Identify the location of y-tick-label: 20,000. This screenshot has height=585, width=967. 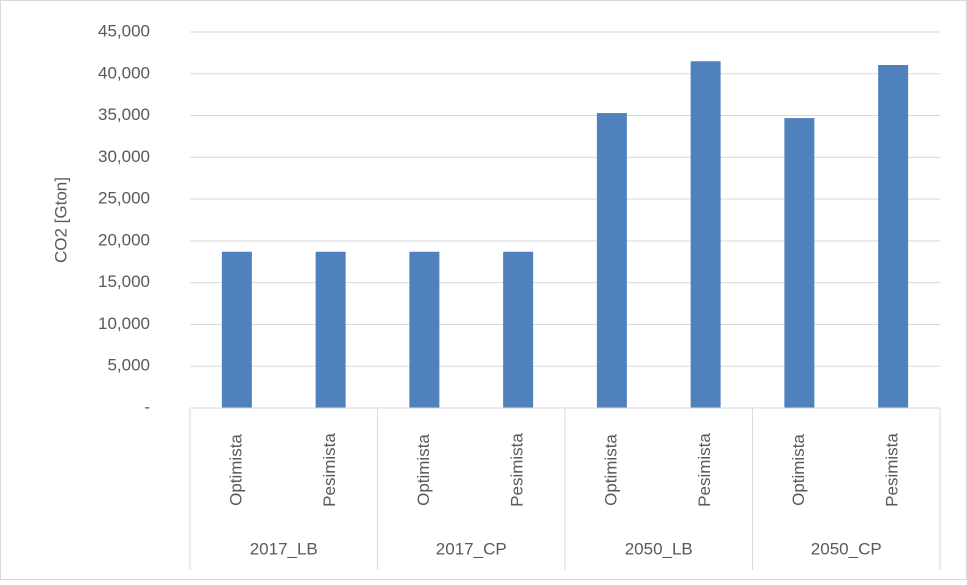
(124, 239).